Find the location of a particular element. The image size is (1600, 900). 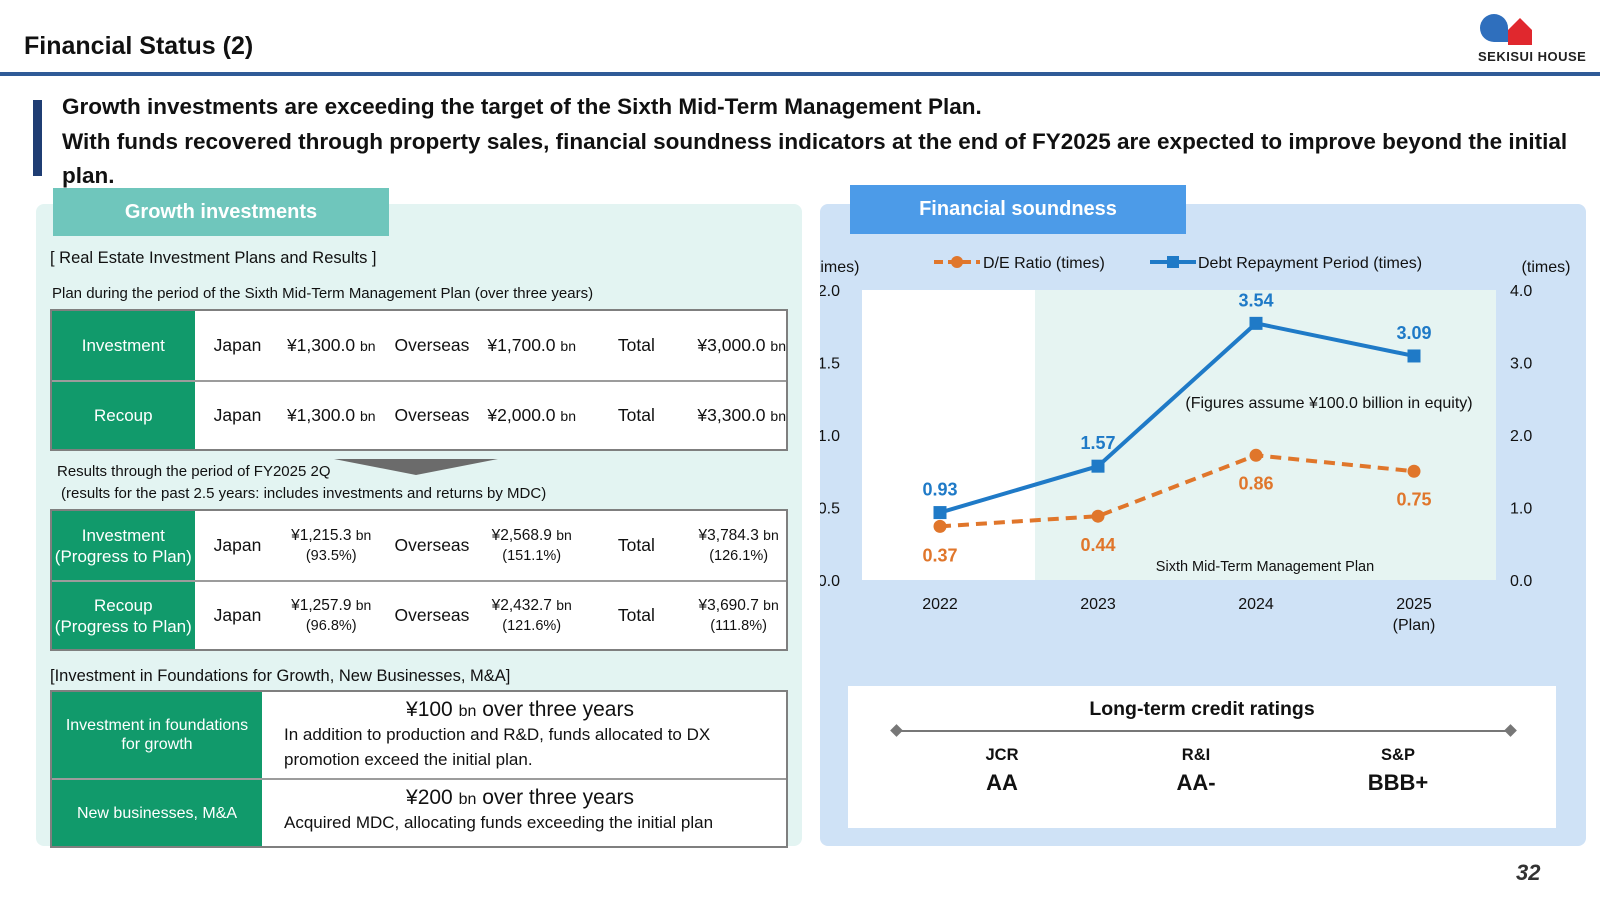

x-tick-label: 2023 is located at coordinates (1098, 604).